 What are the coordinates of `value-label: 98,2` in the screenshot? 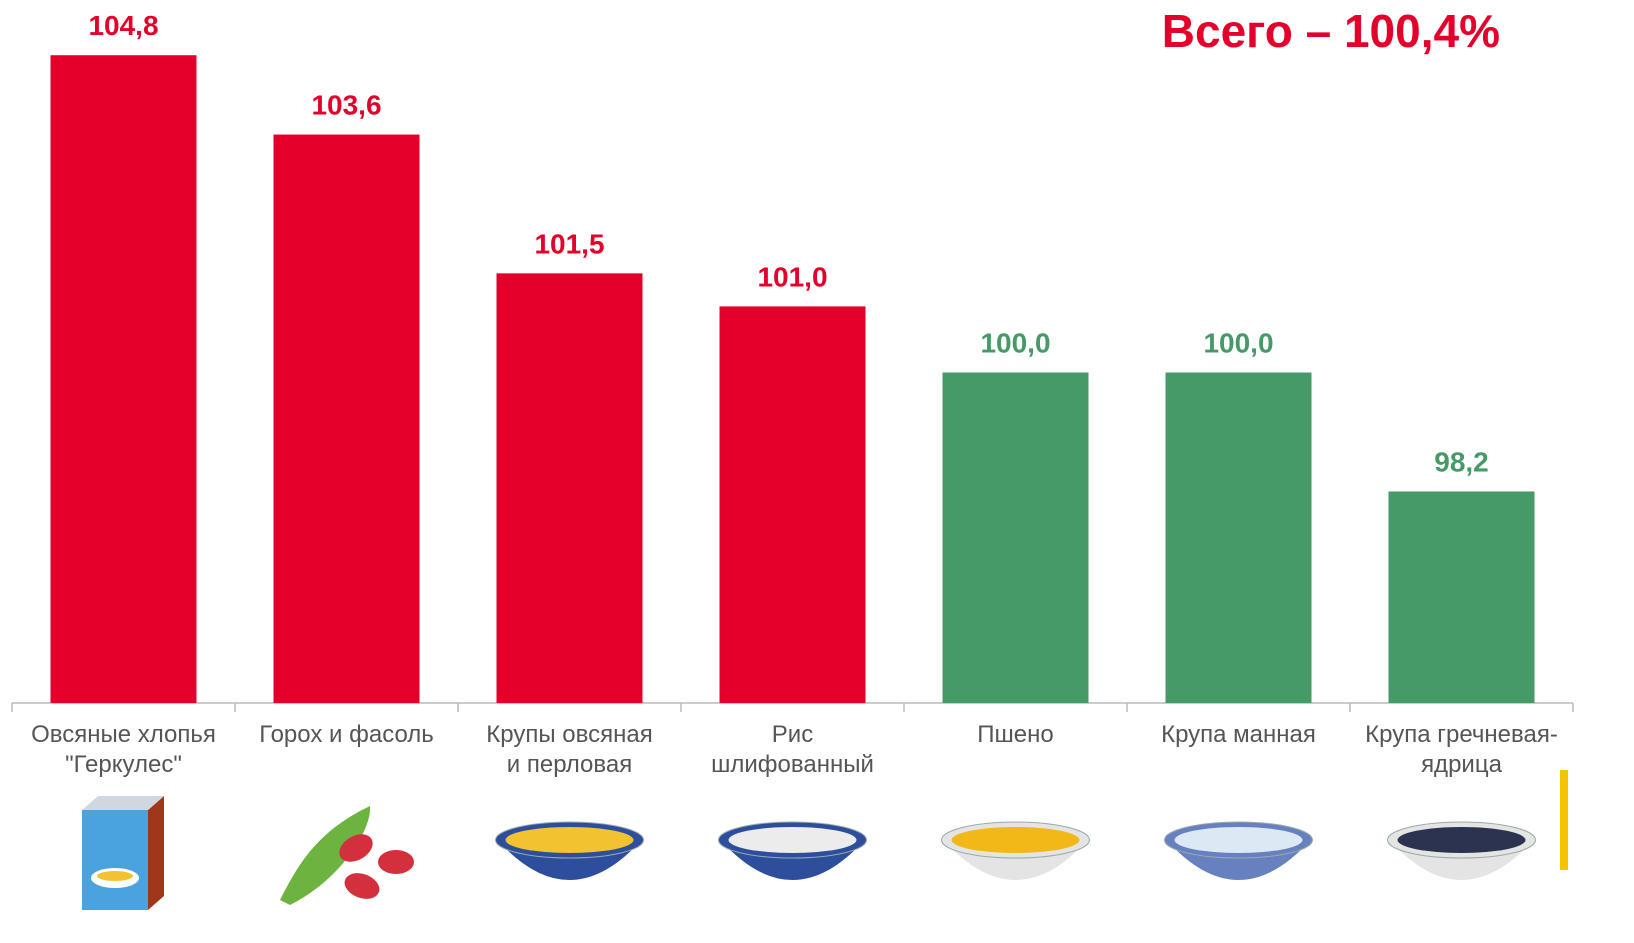 It's located at (1461, 461).